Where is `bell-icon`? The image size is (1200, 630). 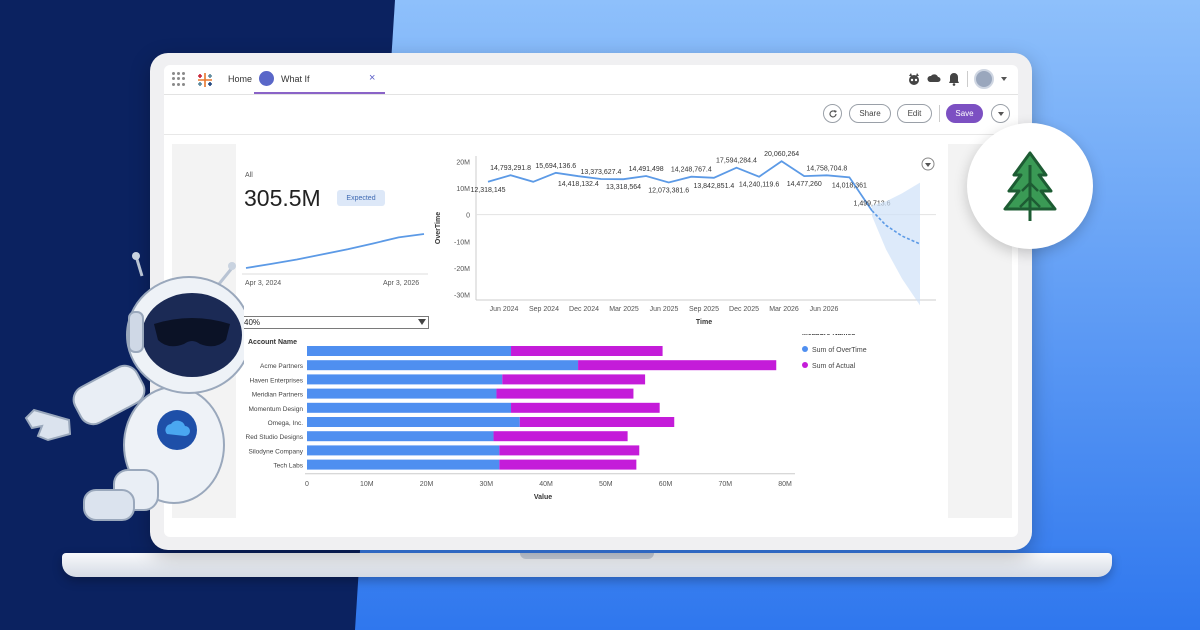 bell-icon is located at coordinates (954, 79).